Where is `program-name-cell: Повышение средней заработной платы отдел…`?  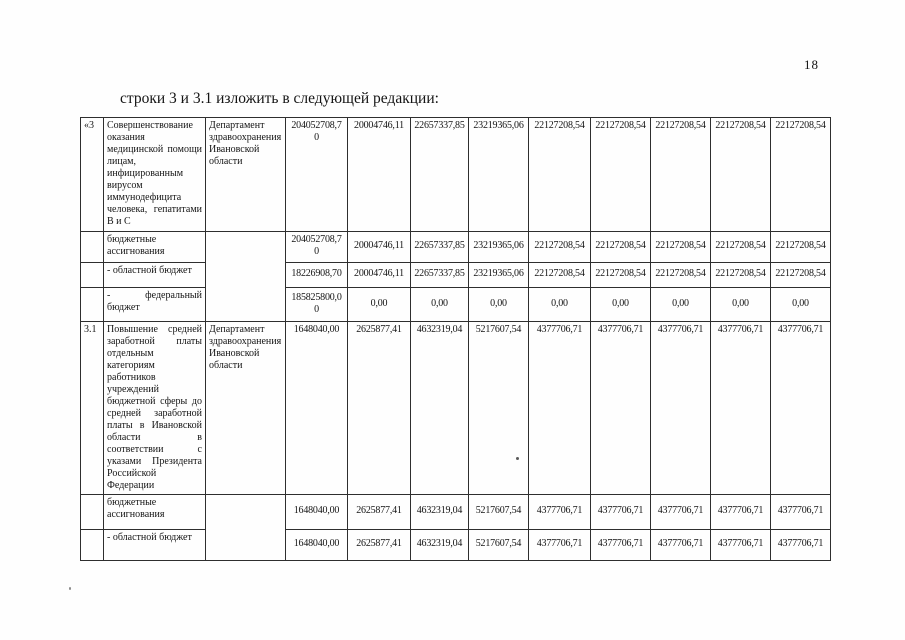
program-name-cell: Повышение средней заработной платы отдел… is located at coordinates (154, 408).